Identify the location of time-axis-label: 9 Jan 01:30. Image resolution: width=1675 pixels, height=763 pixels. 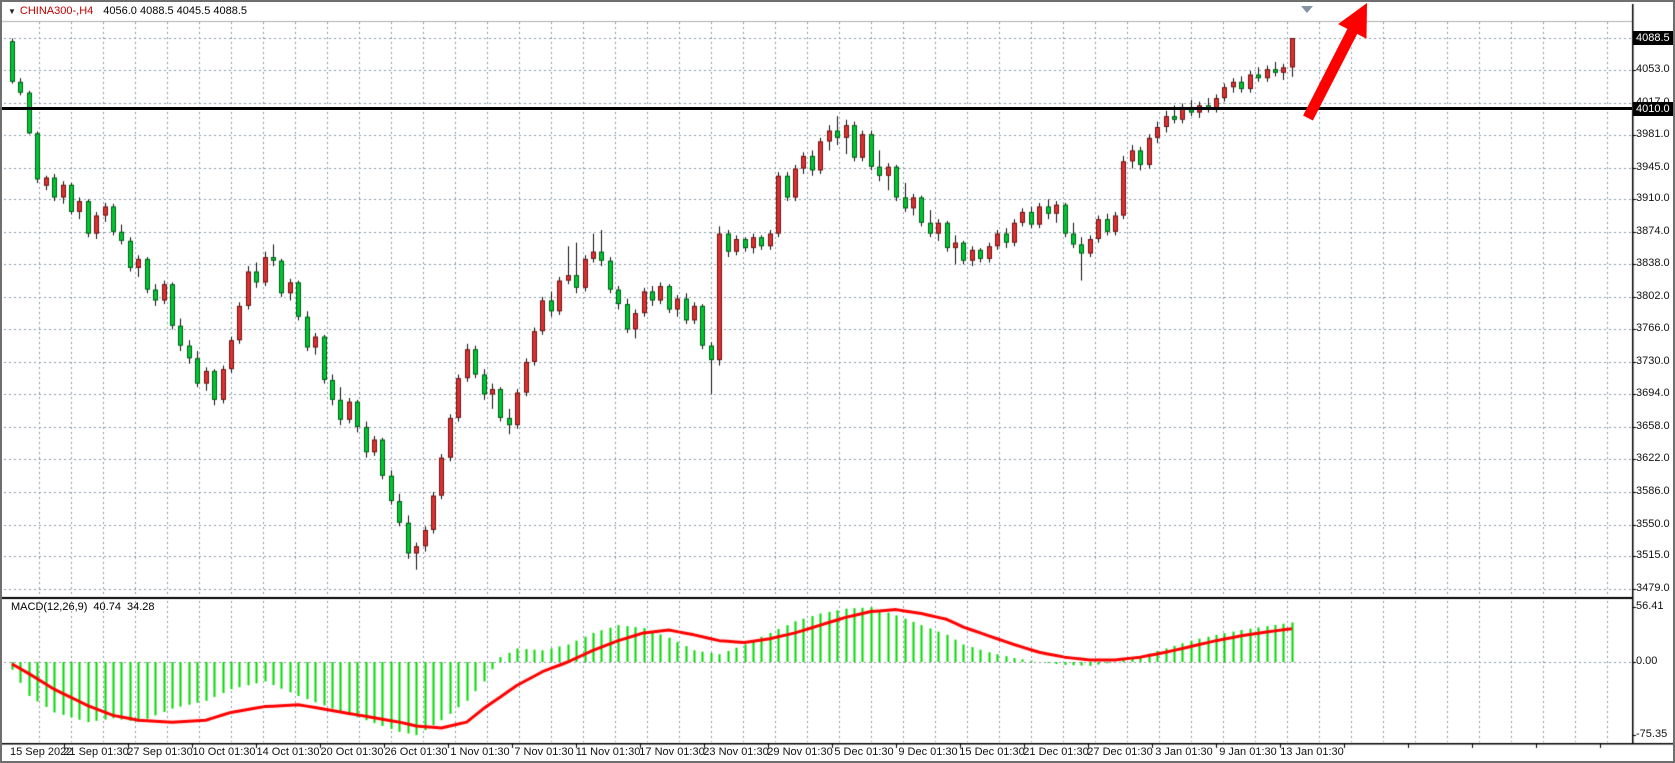
(1248, 752).